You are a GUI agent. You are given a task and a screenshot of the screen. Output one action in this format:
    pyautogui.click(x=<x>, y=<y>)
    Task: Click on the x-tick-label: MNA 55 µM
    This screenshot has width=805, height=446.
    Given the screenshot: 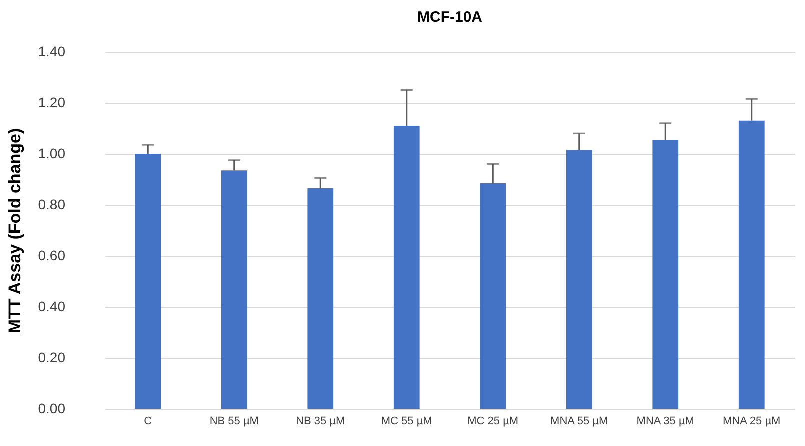 What is the action you would take?
    pyautogui.click(x=579, y=422)
    